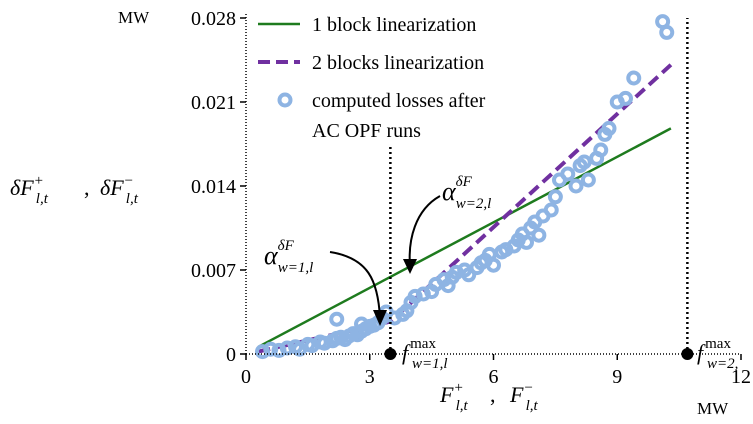  What do you see at coordinates (741, 377) in the screenshot?
I see `x-tick-label: 12` at bounding box center [741, 377].